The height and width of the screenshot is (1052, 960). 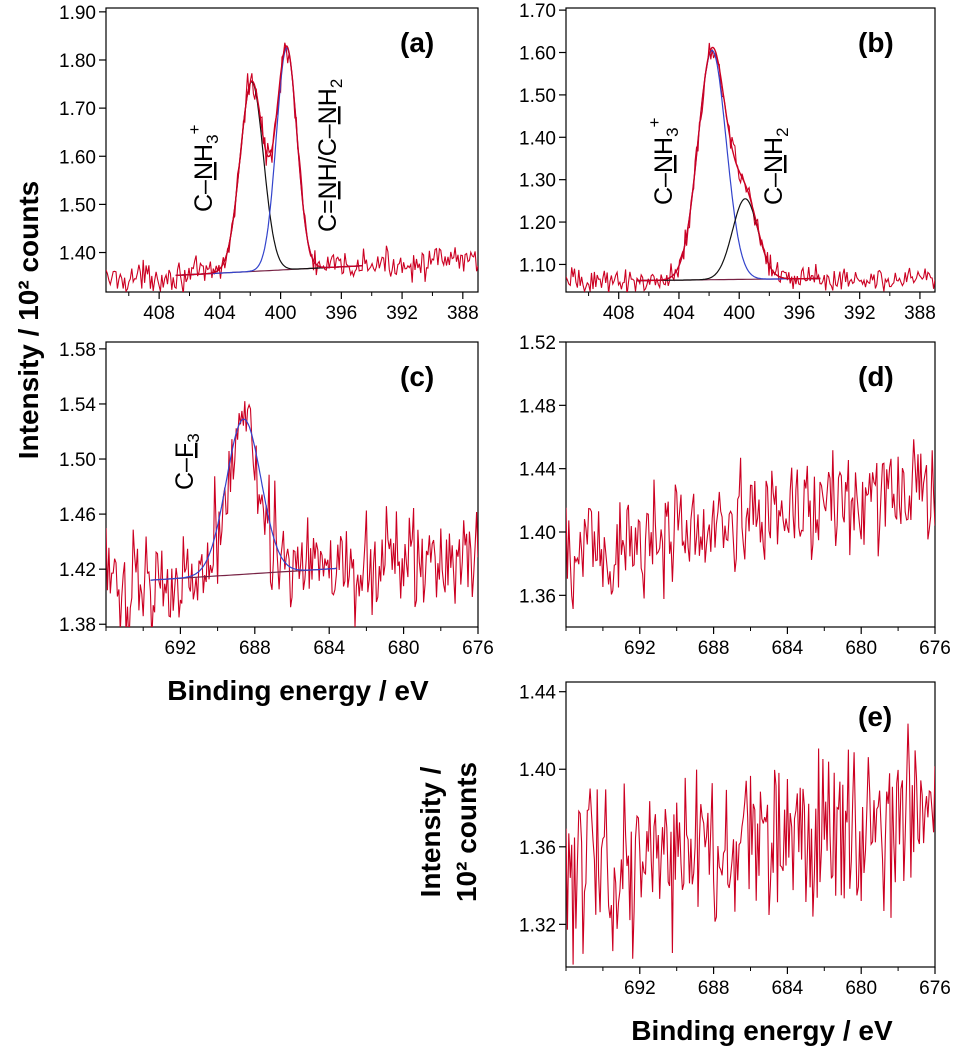 I want to click on peak-annotation-1: C–F3​, so click(x=187, y=461).